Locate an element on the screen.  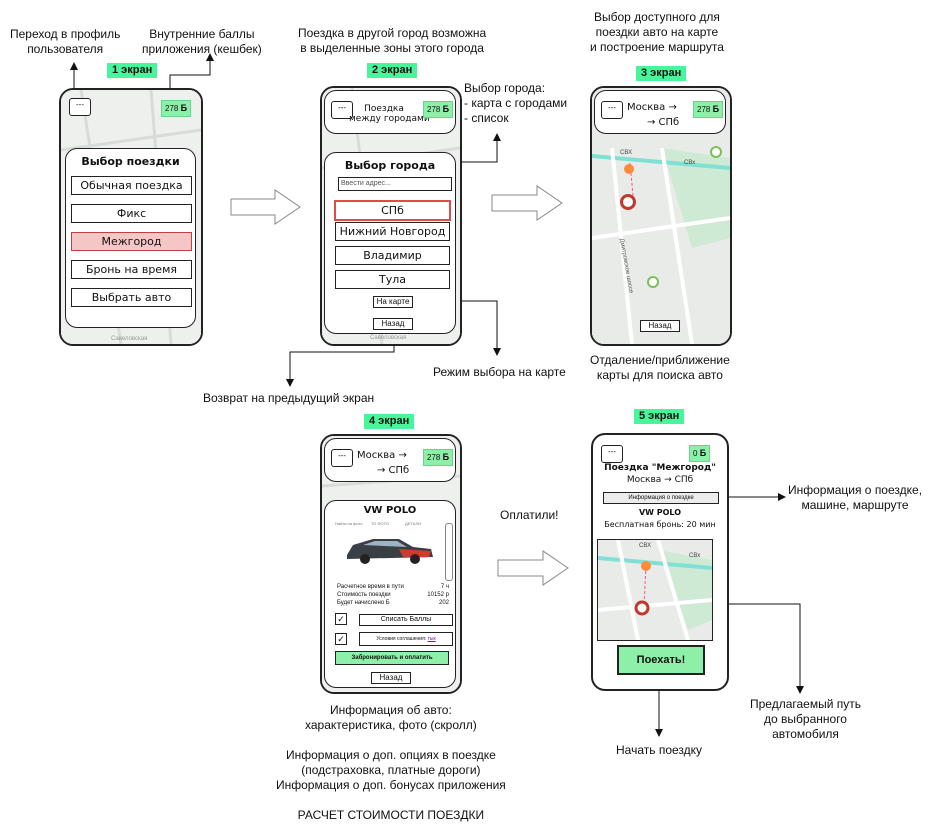
book-and-pay-button: Забронировать и оплатить is located at coordinates (392, 658).